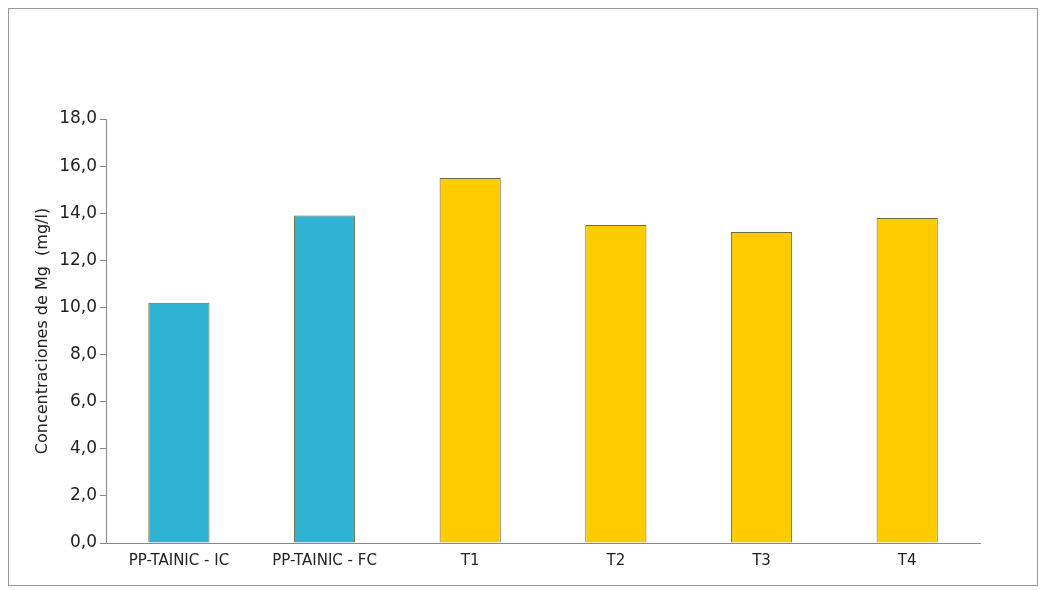 This screenshot has width=1044, height=590. Describe the element at coordinates (84, 494) in the screenshot. I see `y-tick-label: 2,0` at that location.